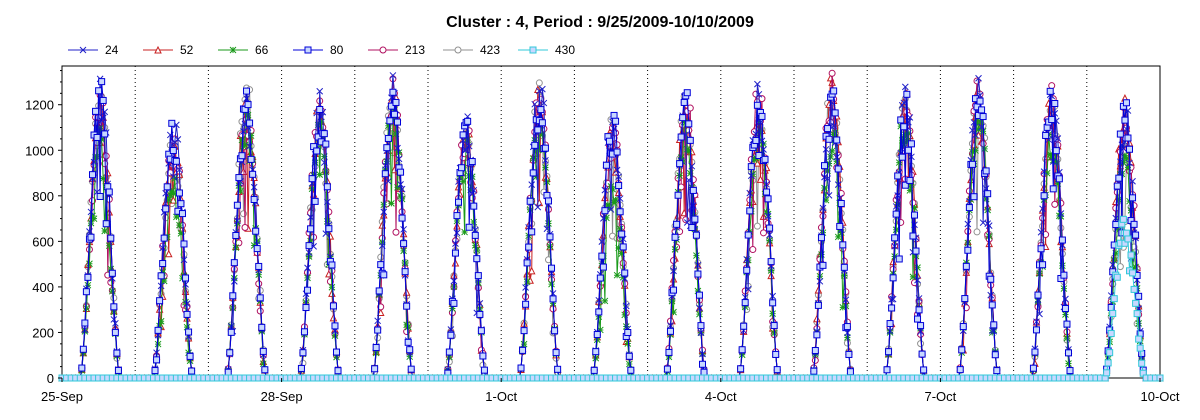 Image resolution: width=1200 pixels, height=420 pixels. I want to click on legend-item-430: 430, so click(546, 50).